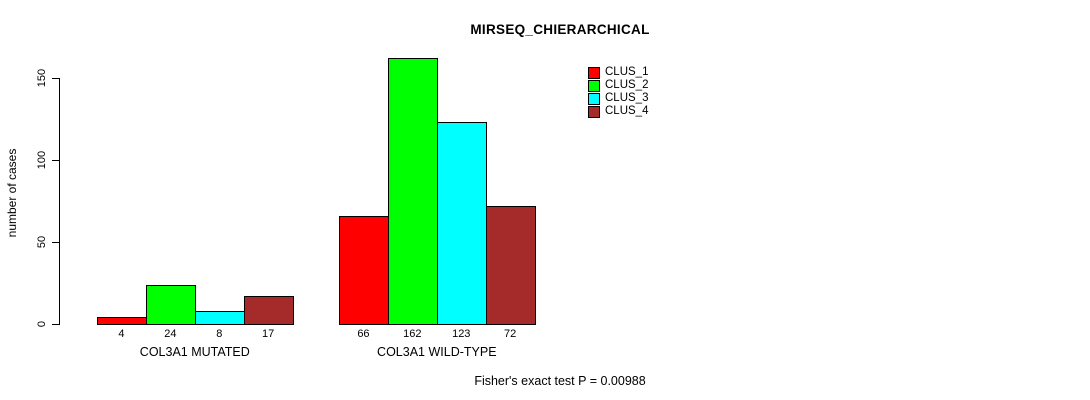  Describe the element at coordinates (219, 334) in the screenshot. I see `bar-value-label: 8` at that location.